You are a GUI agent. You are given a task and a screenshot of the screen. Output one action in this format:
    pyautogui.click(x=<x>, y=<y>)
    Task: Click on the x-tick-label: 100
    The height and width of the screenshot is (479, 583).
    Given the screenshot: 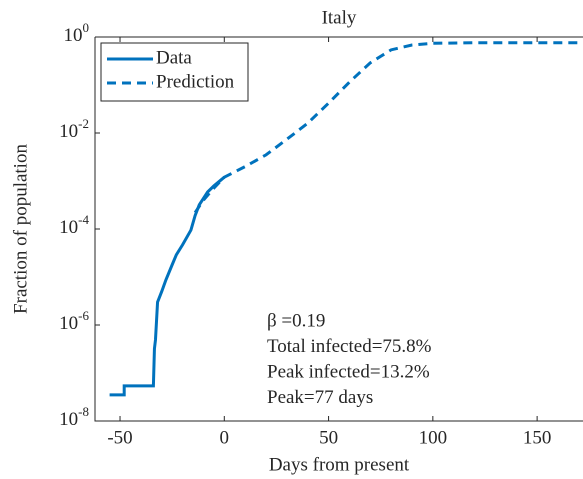 What is the action you would take?
    pyautogui.click(x=433, y=437)
    